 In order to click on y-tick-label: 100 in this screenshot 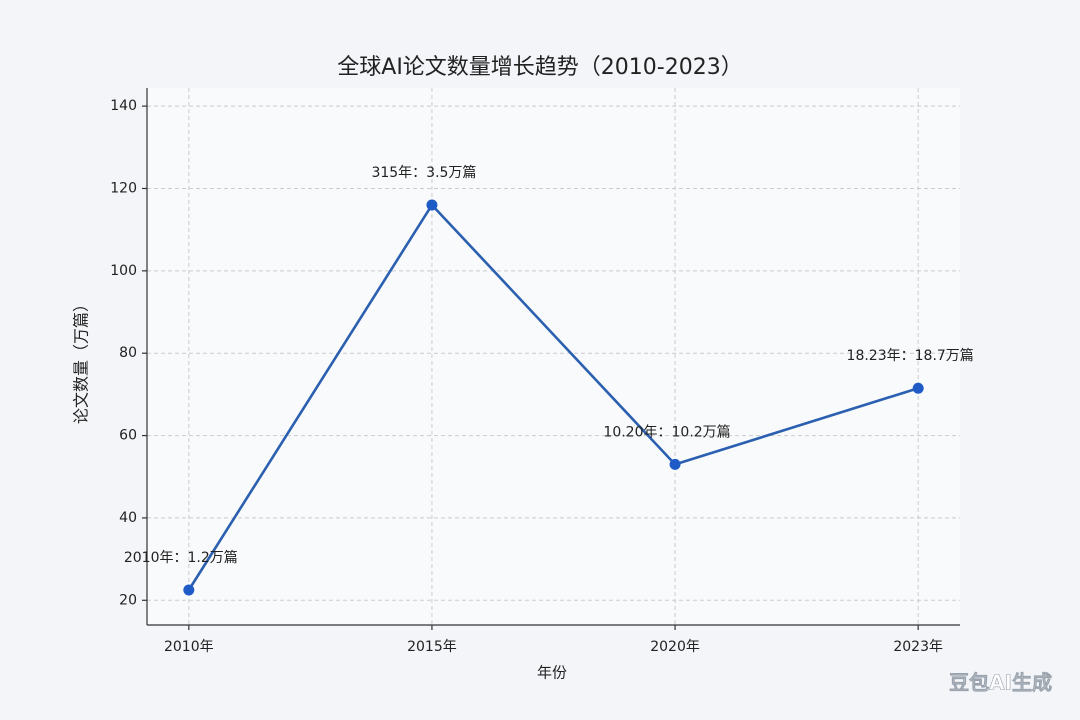, I will do `click(123, 271)`.